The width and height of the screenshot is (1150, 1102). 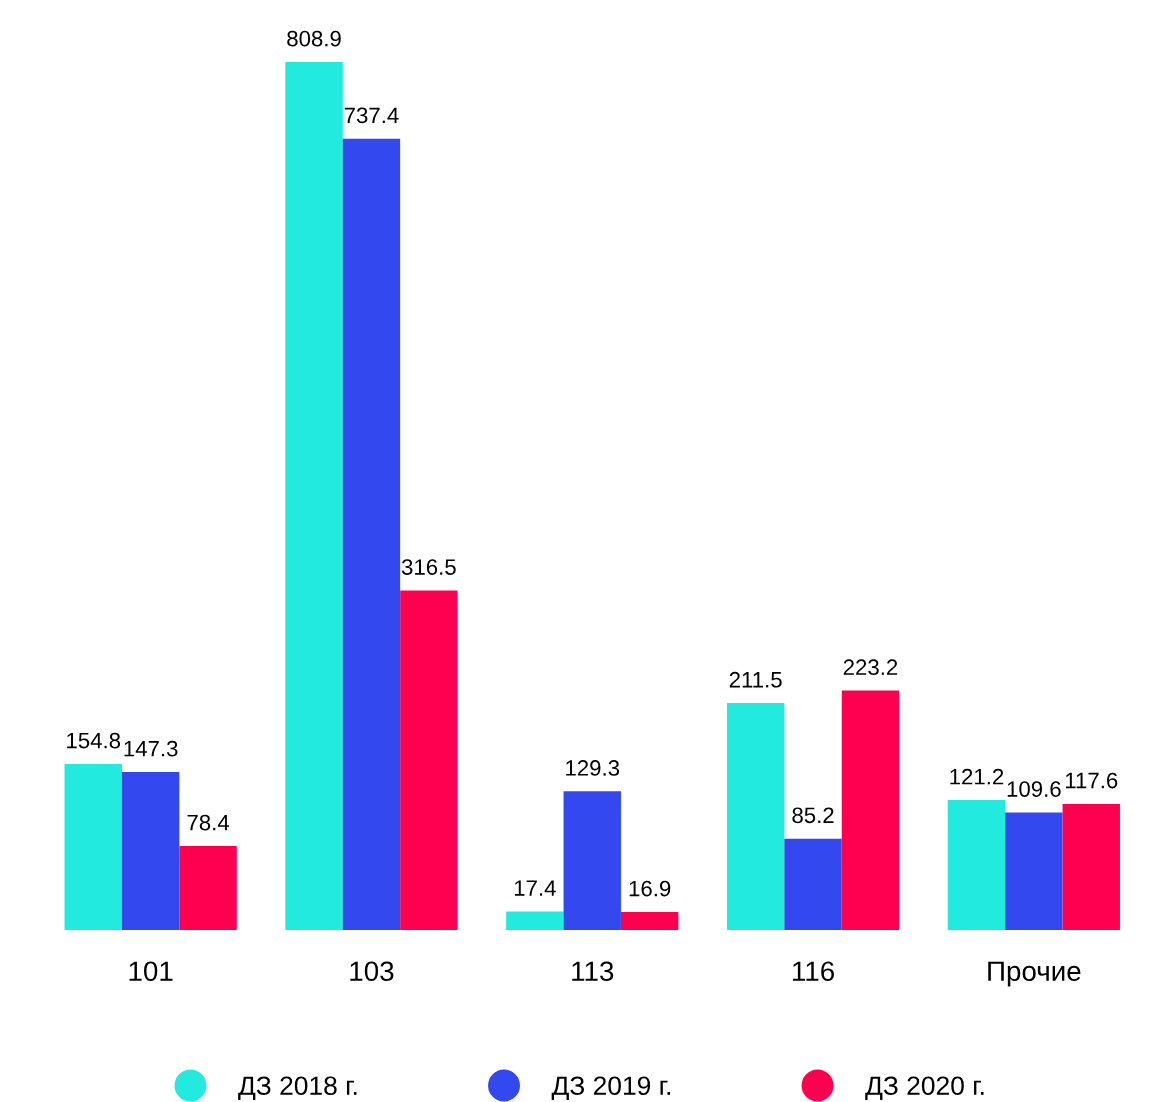 What do you see at coordinates (314, 38) in the screenshot?
I see `data-label: 808.9` at bounding box center [314, 38].